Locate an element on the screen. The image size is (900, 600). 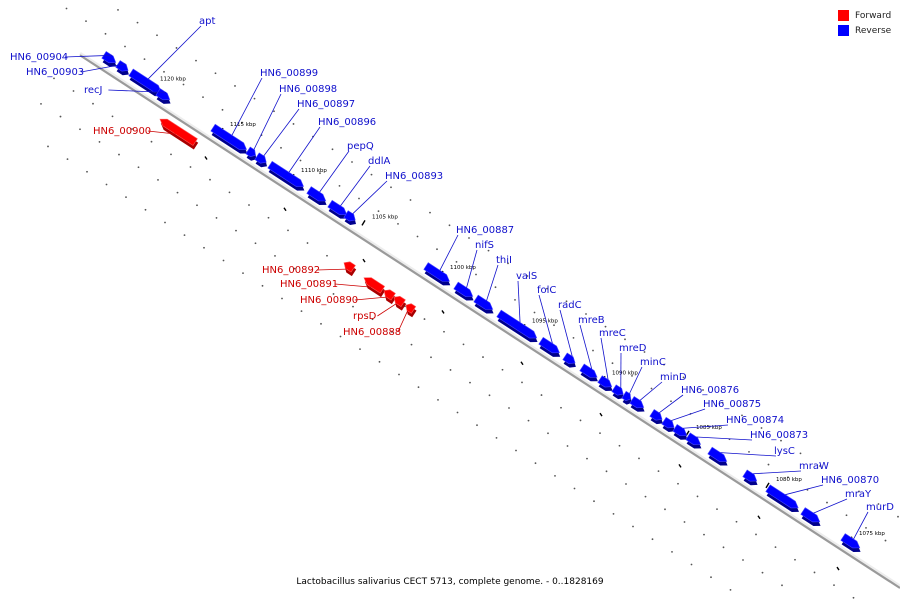
tick-label: 1080 kbp is located at coordinates (789, 480).